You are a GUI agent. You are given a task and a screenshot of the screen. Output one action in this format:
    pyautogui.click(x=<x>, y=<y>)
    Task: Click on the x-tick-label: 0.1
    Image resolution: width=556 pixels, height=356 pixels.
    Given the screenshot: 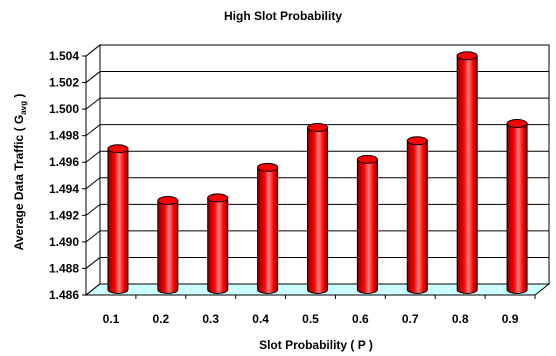 What is the action you would take?
    pyautogui.click(x=111, y=319)
    